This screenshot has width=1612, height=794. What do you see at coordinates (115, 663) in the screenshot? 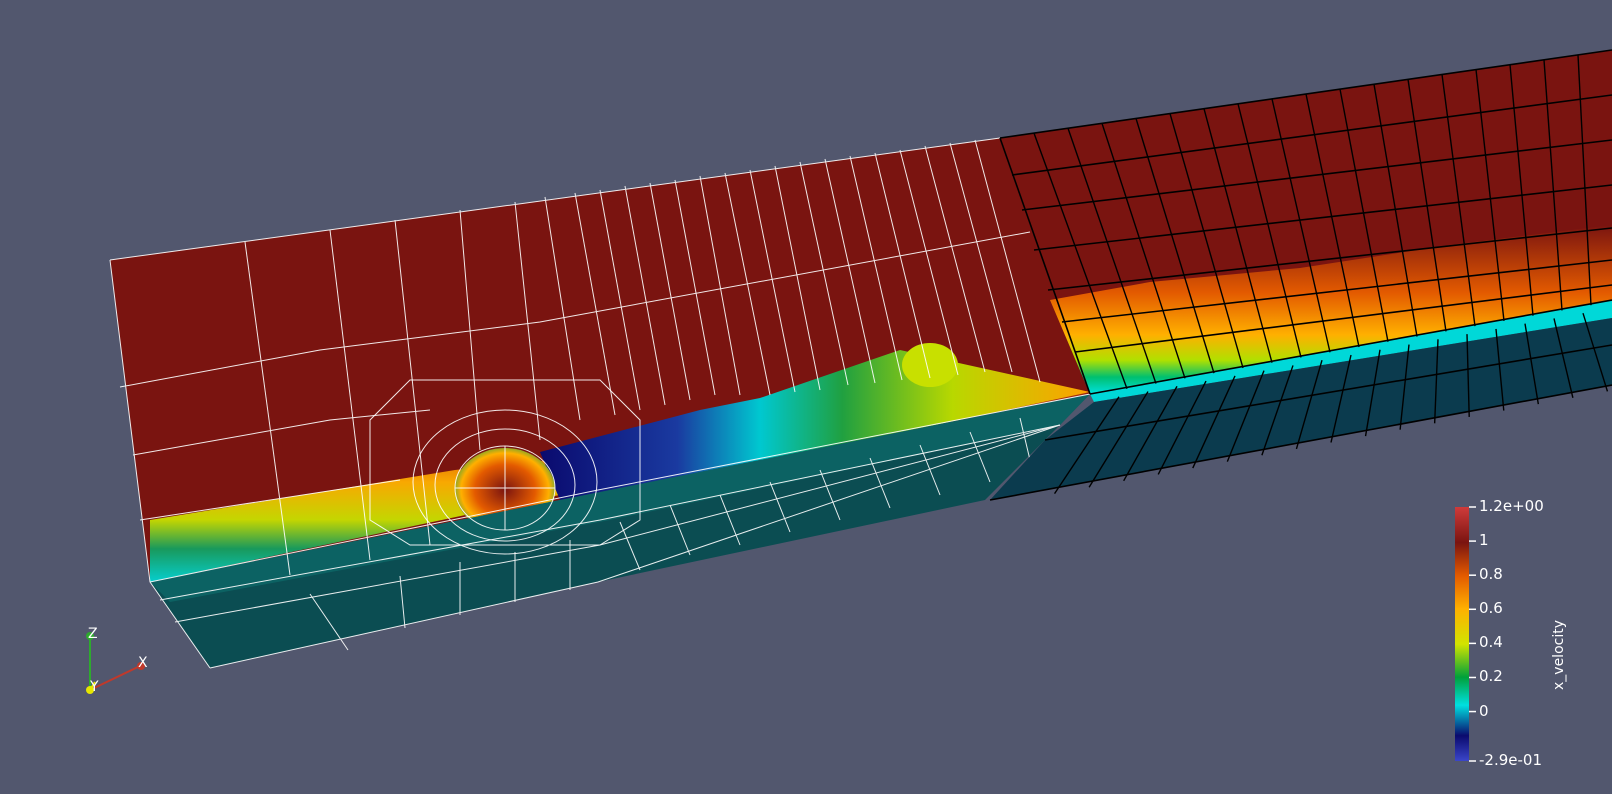
I see `orientation-axes` at bounding box center [115, 663].